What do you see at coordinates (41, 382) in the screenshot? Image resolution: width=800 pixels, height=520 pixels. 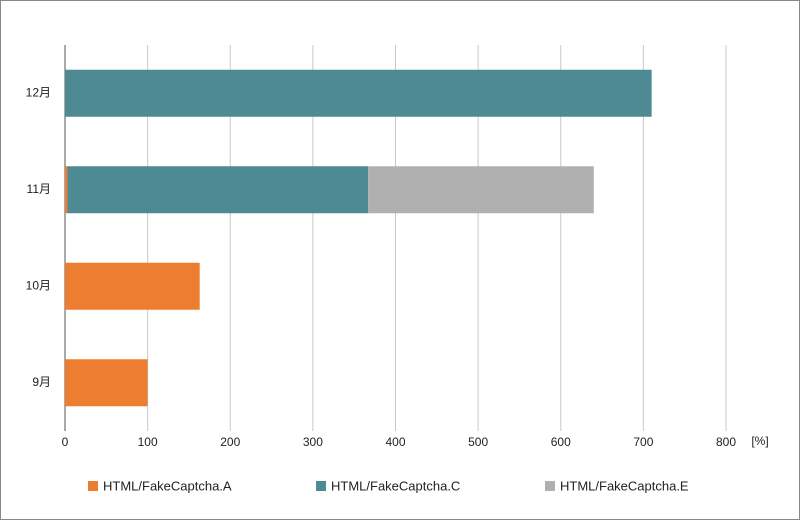 I see `y-tick-label: 9月` at bounding box center [41, 382].